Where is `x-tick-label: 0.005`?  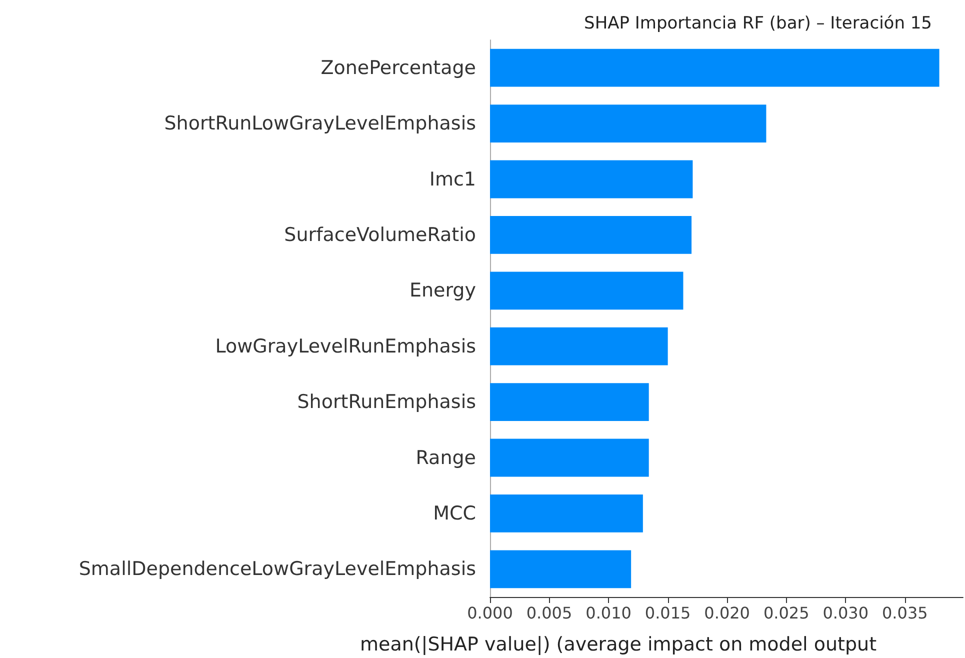
x-tick-label: 0.005 is located at coordinates (549, 613).